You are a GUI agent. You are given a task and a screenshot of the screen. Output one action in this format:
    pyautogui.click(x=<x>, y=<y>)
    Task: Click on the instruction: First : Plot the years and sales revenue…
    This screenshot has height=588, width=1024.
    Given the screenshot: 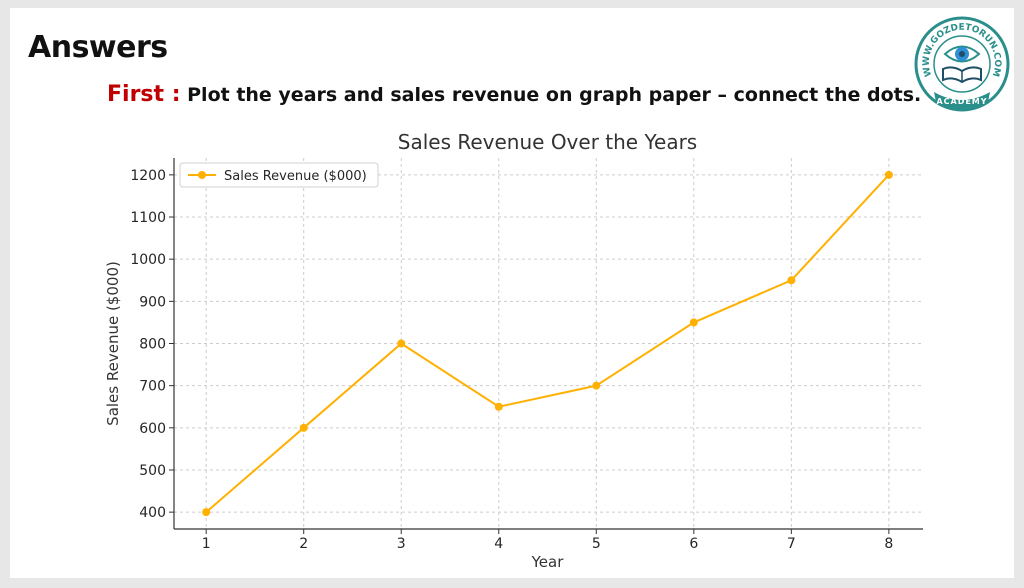 What is the action you would take?
    pyautogui.click(x=514, y=94)
    